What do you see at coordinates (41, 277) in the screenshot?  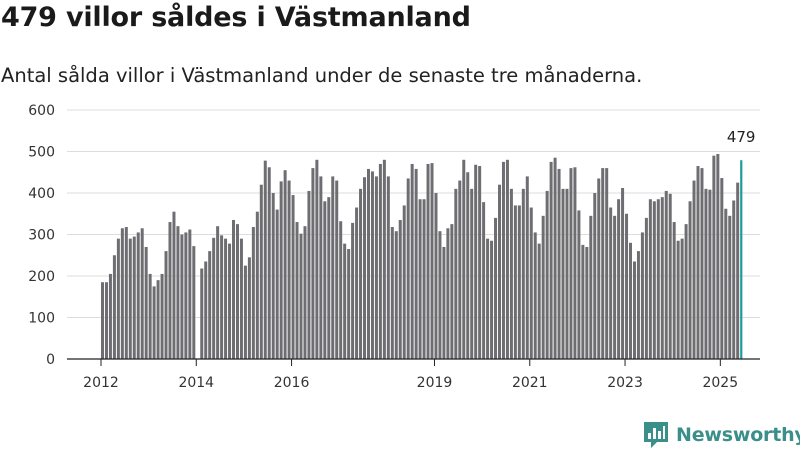 I see `y-tick-label: 200` at bounding box center [41, 277].